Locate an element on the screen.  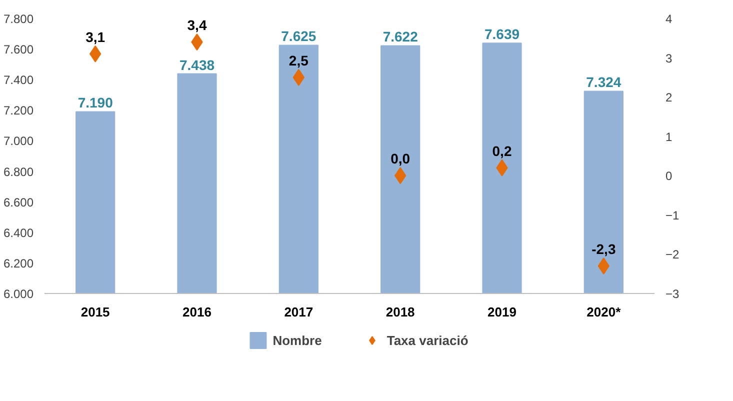
x-tick-label: 2017 is located at coordinates (299, 312).